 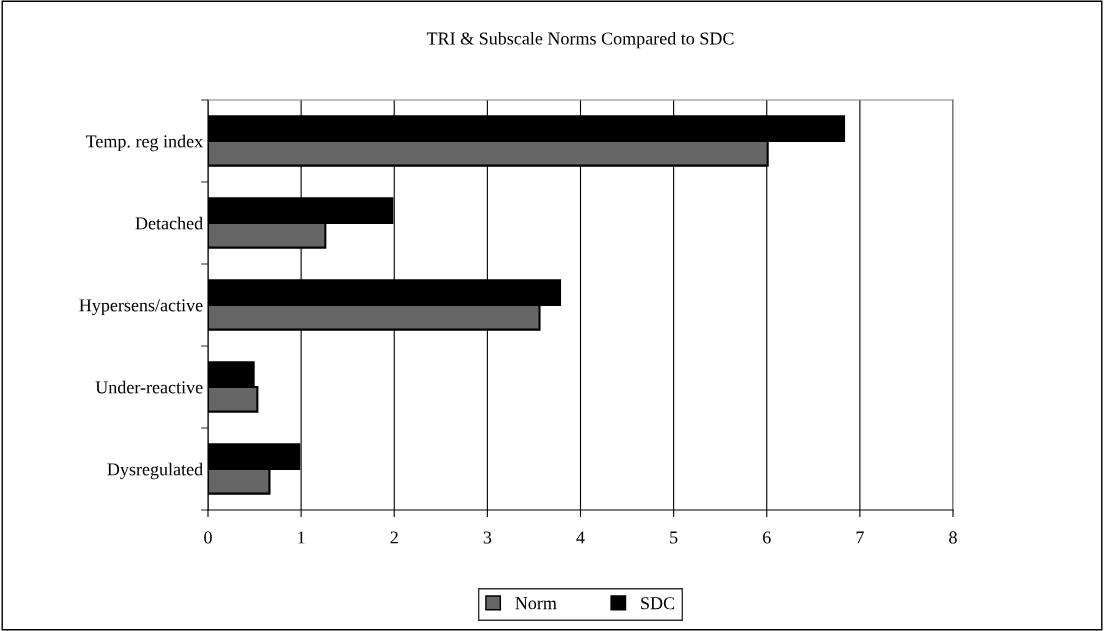 I want to click on y-tick-label: Under-reactive, so click(x=149, y=387).